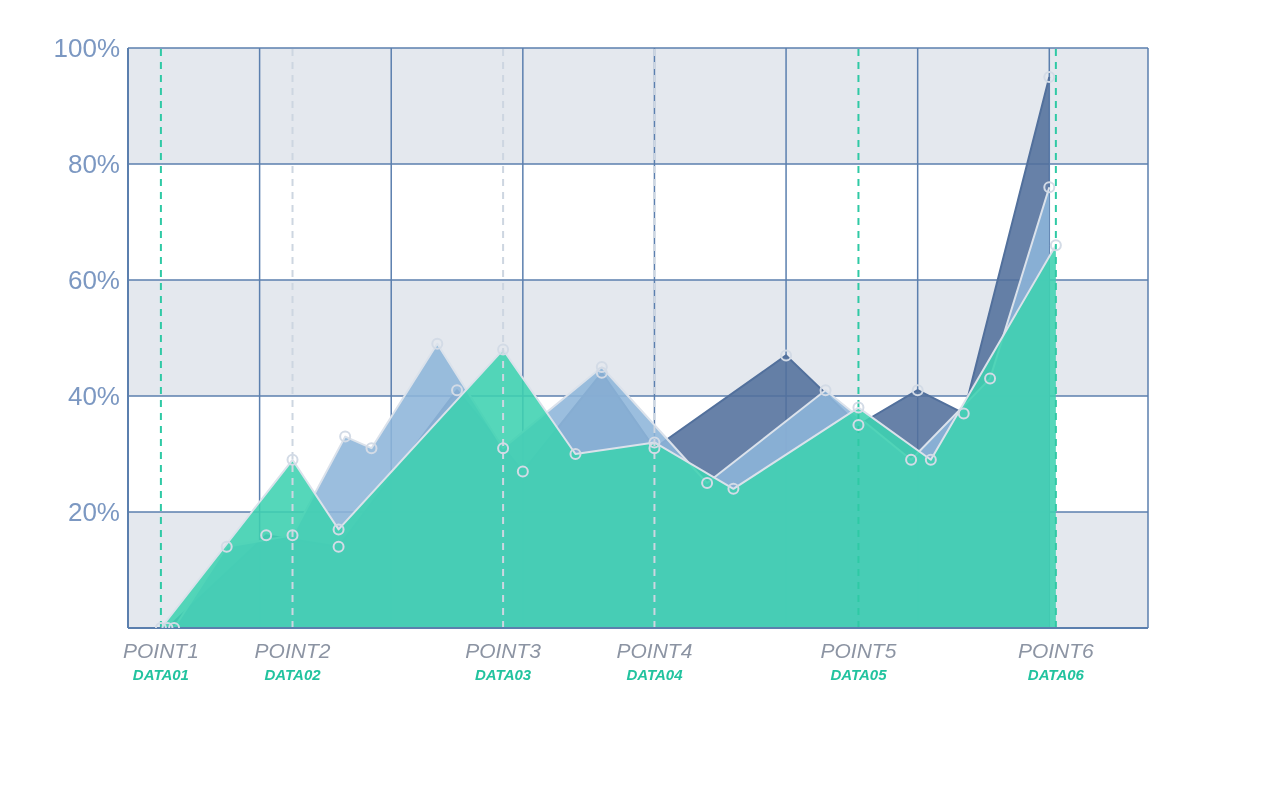  I want to click on ref-line-label: POINT2, so click(292, 650).